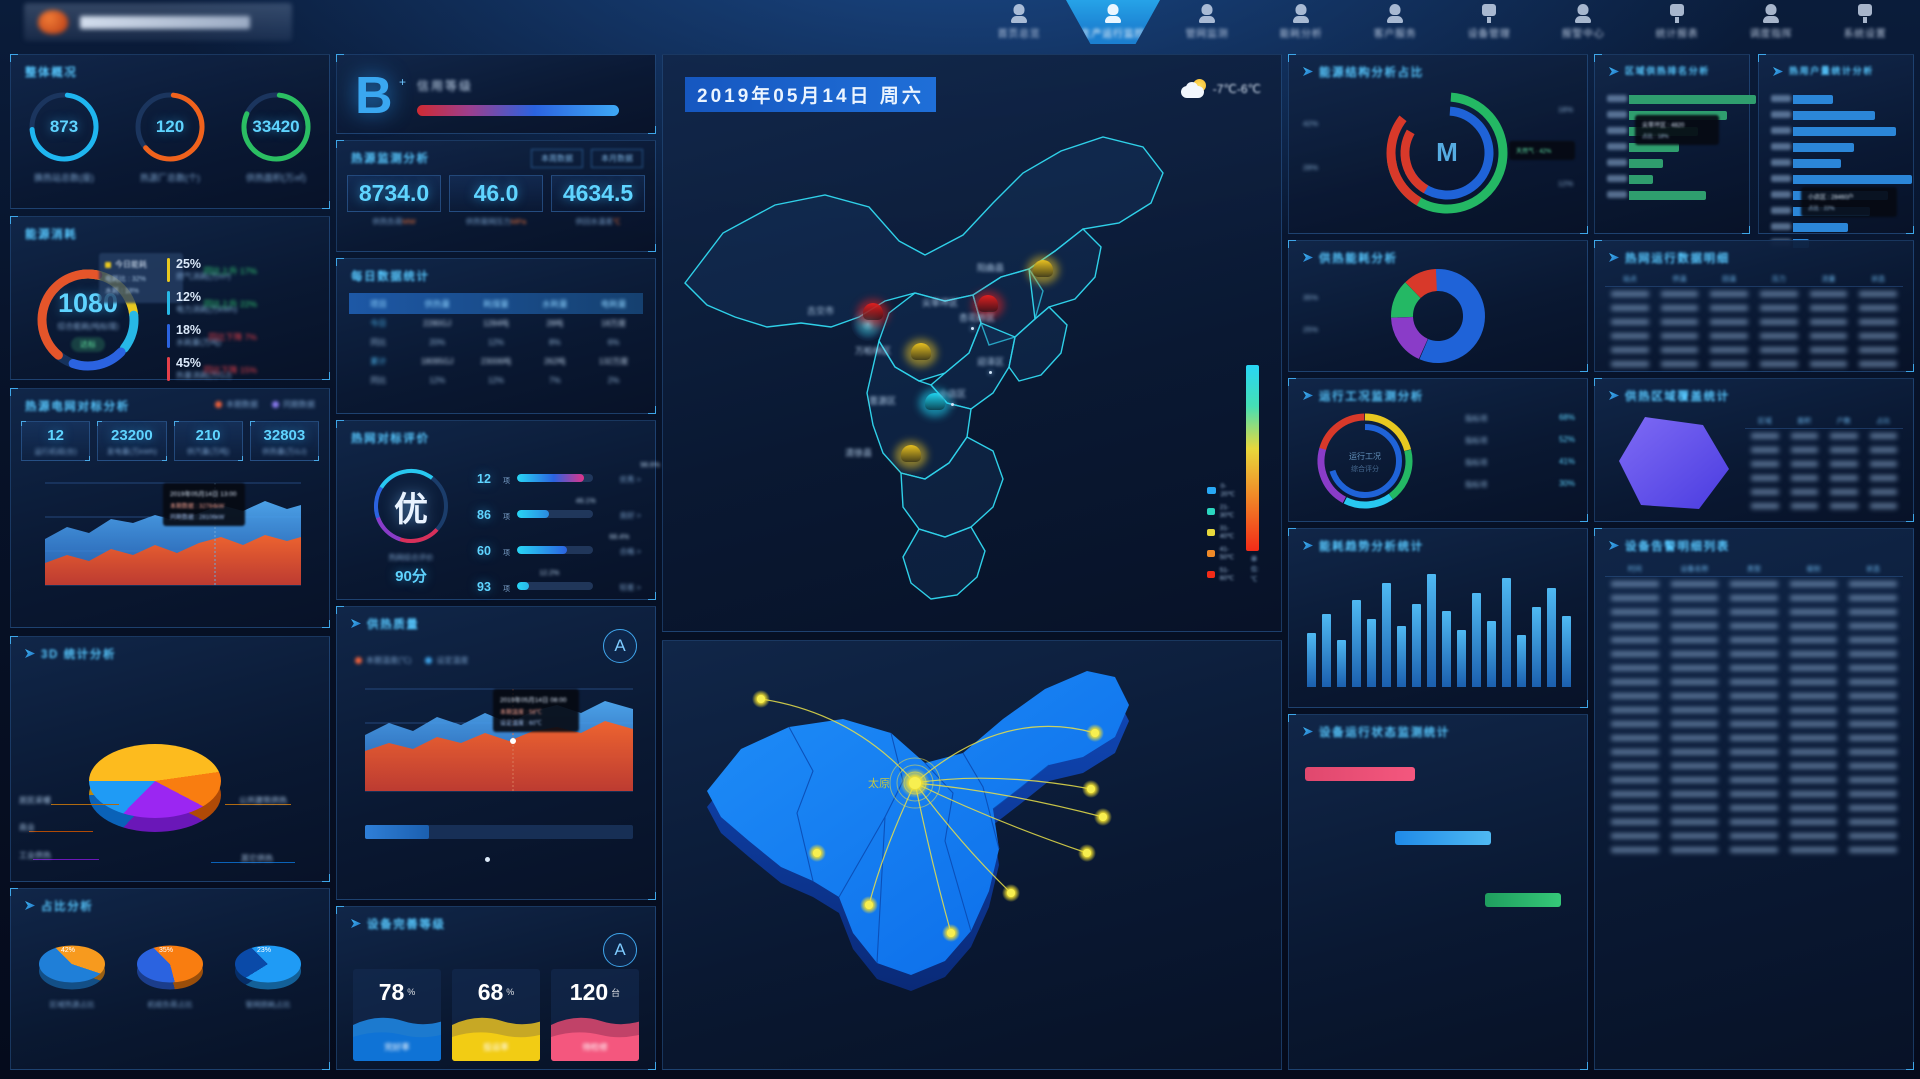 The image size is (1920, 1079). I want to click on panel-title: 能耗趋势分析统计, so click(1371, 547).